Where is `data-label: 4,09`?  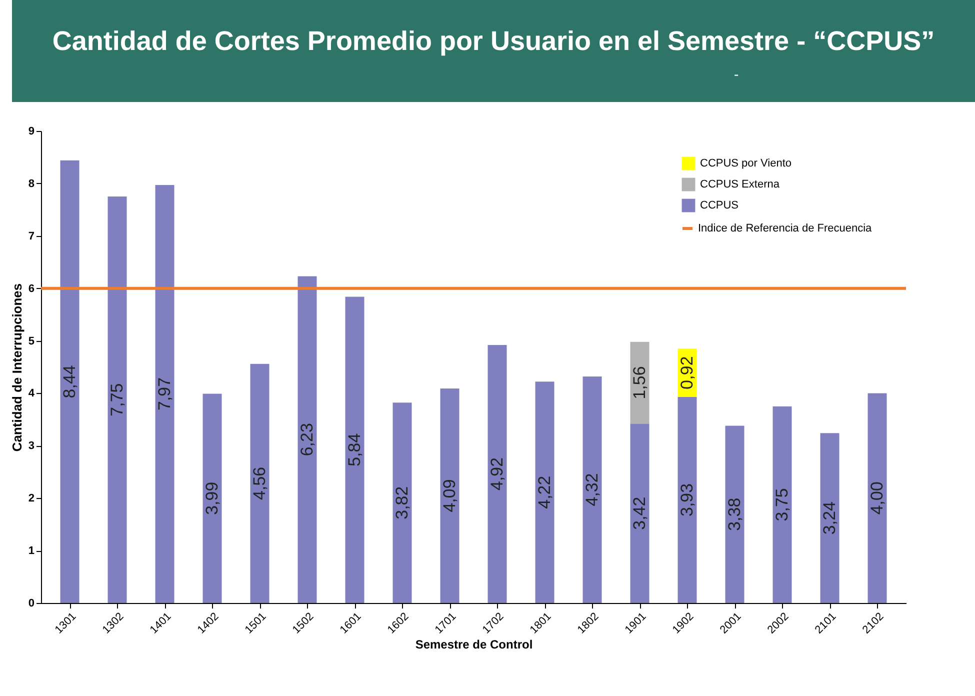
data-label: 4,09 is located at coordinates (449, 495).